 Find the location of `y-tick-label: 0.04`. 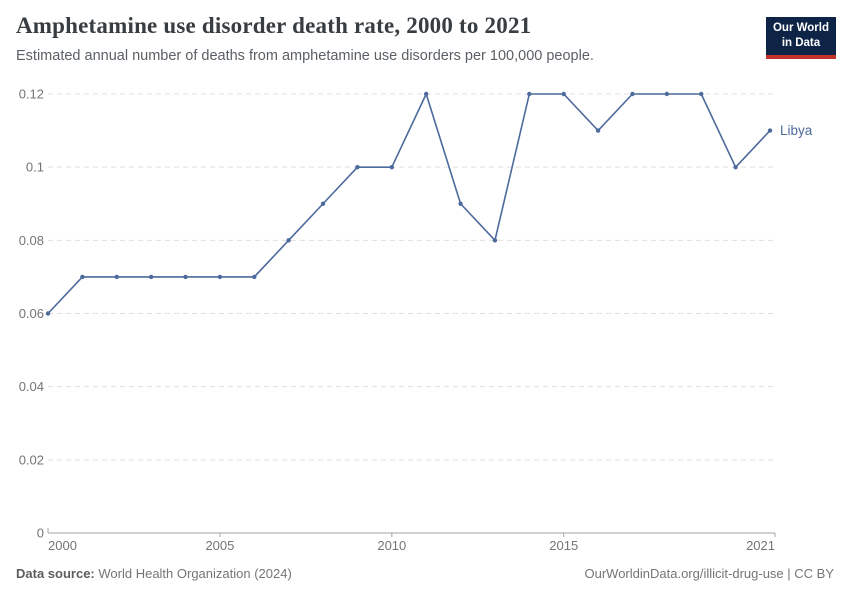

y-tick-label: 0.04 is located at coordinates (31, 386).